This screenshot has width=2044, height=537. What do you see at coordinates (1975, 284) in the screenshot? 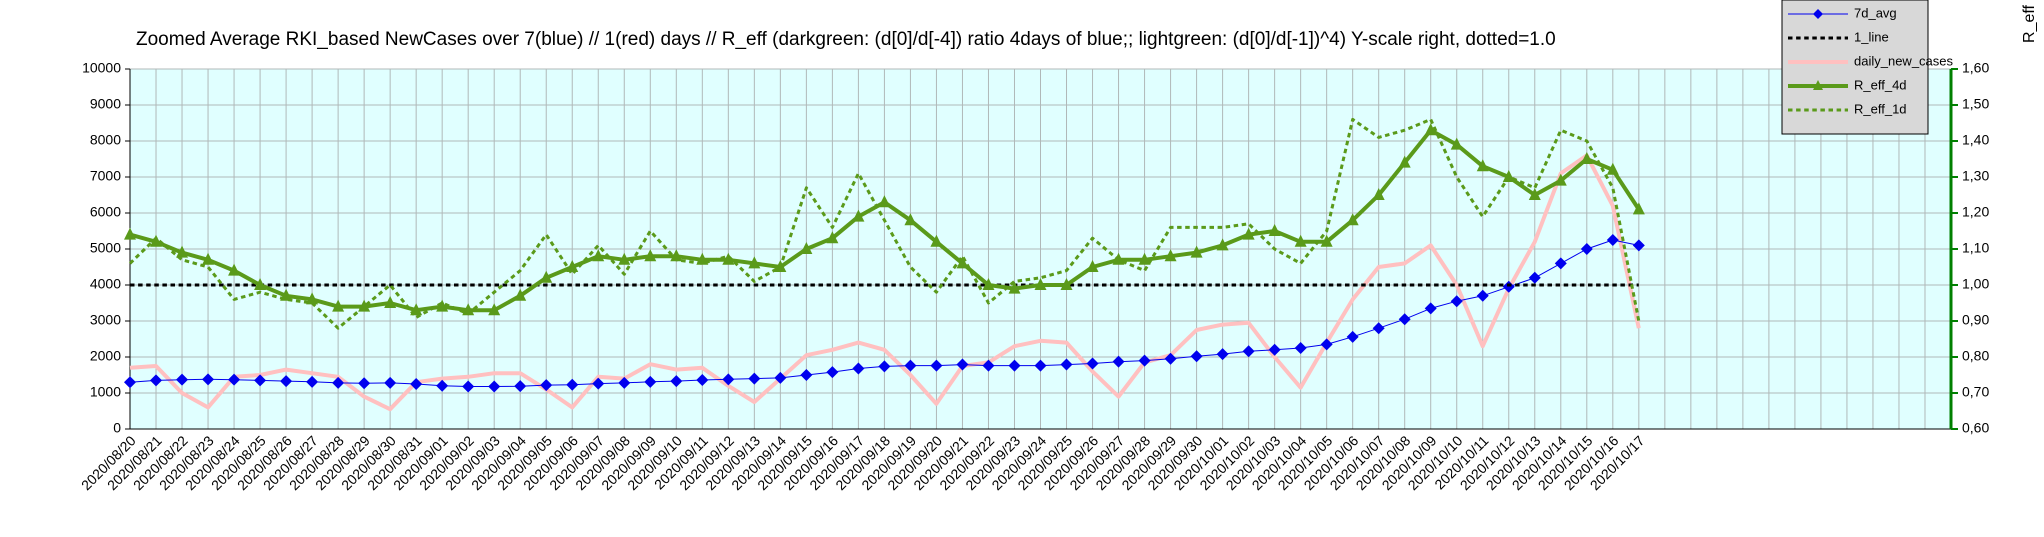
I see `y2-tick-label: 1,00` at bounding box center [1975, 284].